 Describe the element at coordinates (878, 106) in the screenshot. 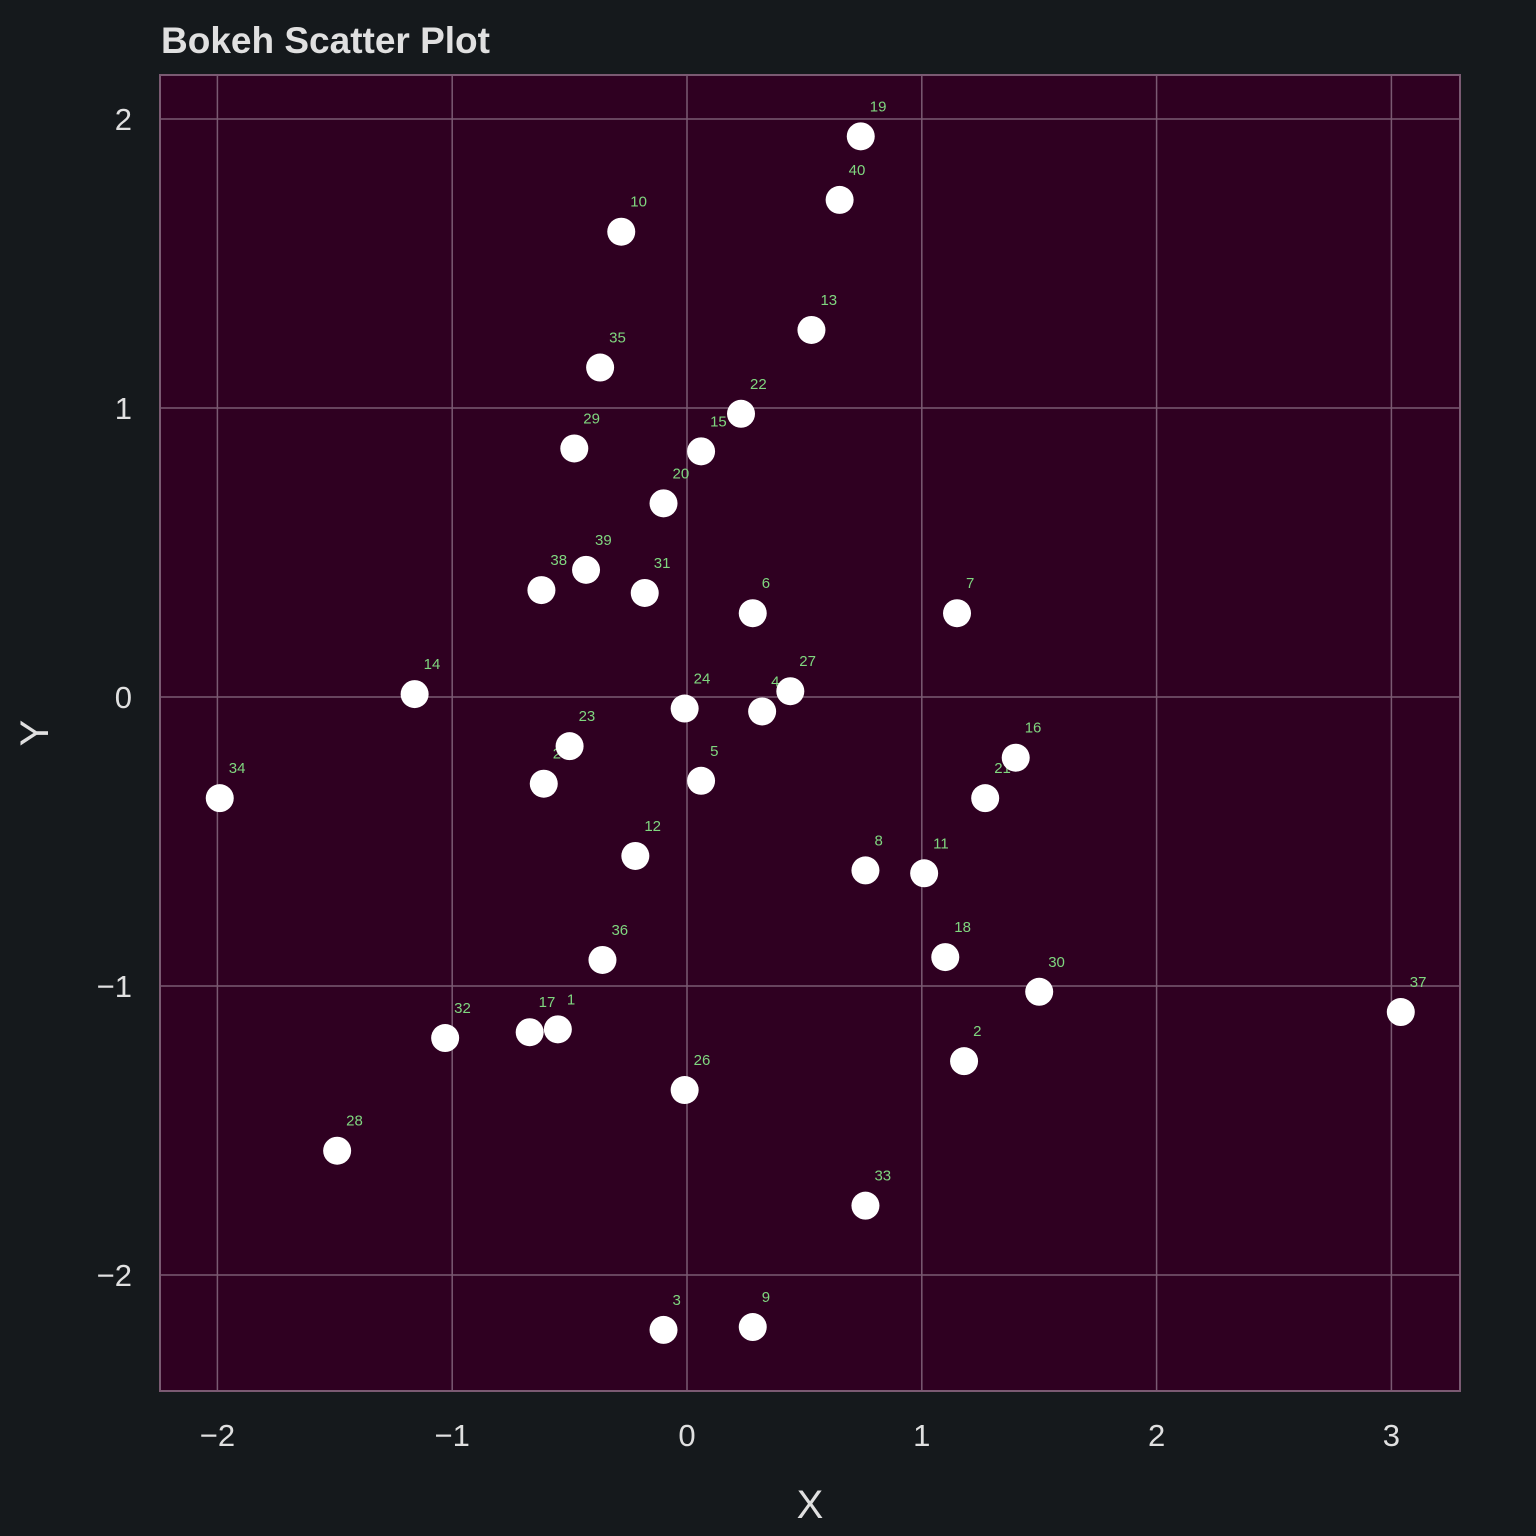

I see `point-label: 19` at that location.